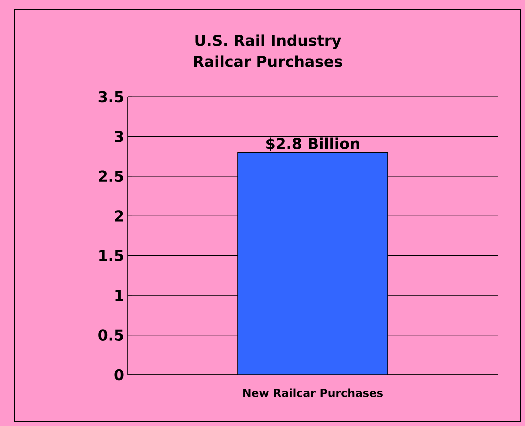 The width and height of the screenshot is (525, 426). I want to click on y-tick-label: 0.5, so click(111, 335).